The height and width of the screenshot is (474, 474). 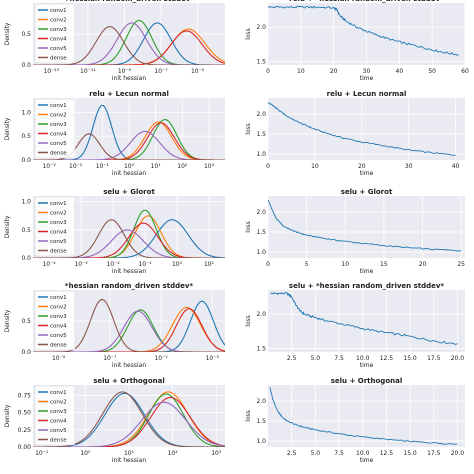 I want to click on x-tick-label: 10⁻², so click(x=76, y=166).